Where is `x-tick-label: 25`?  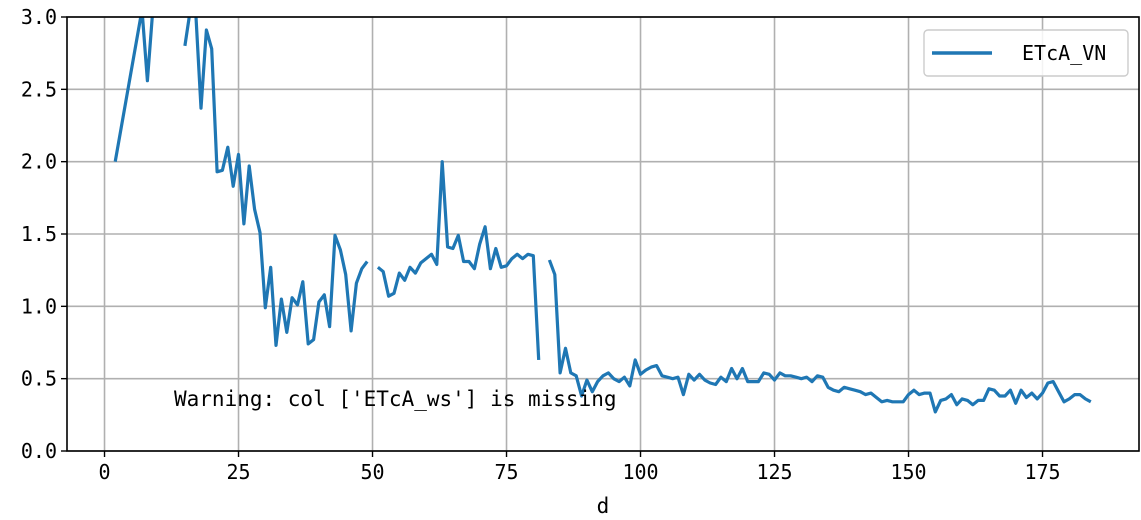
x-tick-label: 25 is located at coordinates (238, 472).